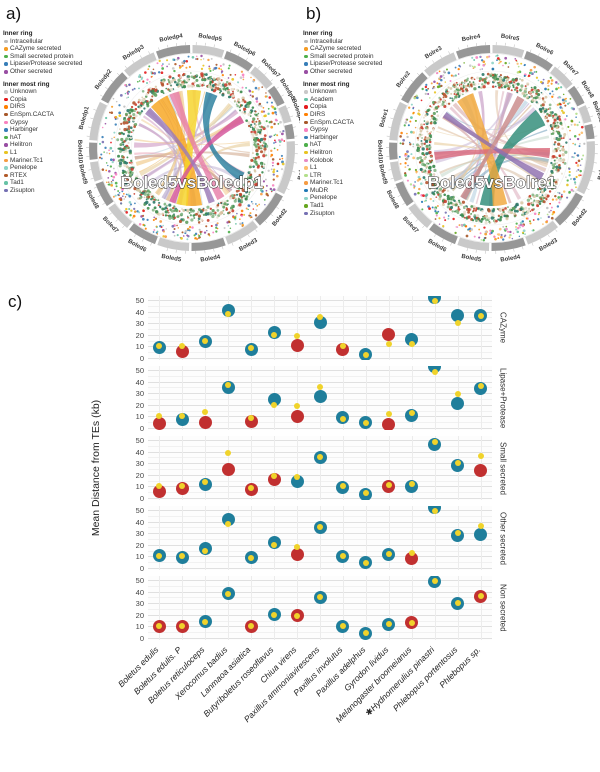  What do you see at coordinates (545, 50) in the screenshot?
I see `chromosome-label: Bolre6` at bounding box center [545, 50].